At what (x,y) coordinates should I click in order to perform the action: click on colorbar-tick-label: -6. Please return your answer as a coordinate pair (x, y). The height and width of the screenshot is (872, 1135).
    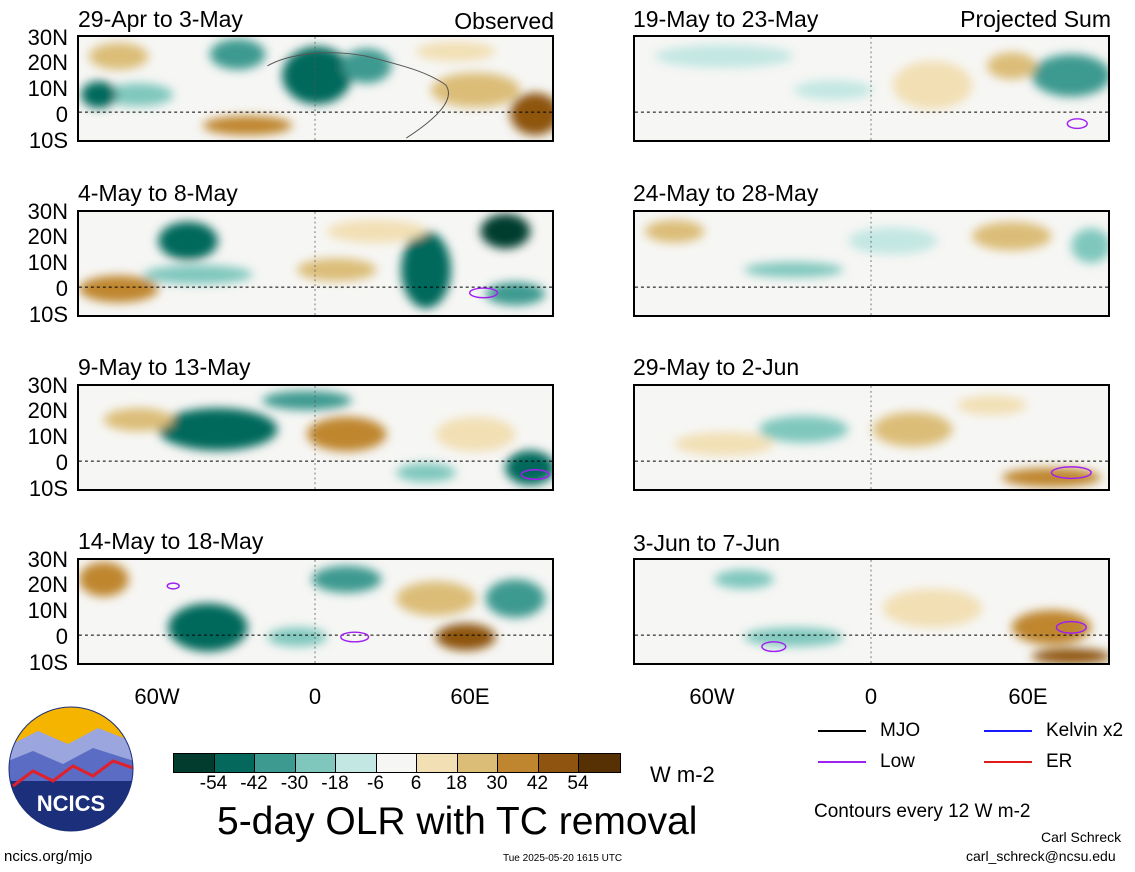
    Looking at the image, I should click on (375, 783).